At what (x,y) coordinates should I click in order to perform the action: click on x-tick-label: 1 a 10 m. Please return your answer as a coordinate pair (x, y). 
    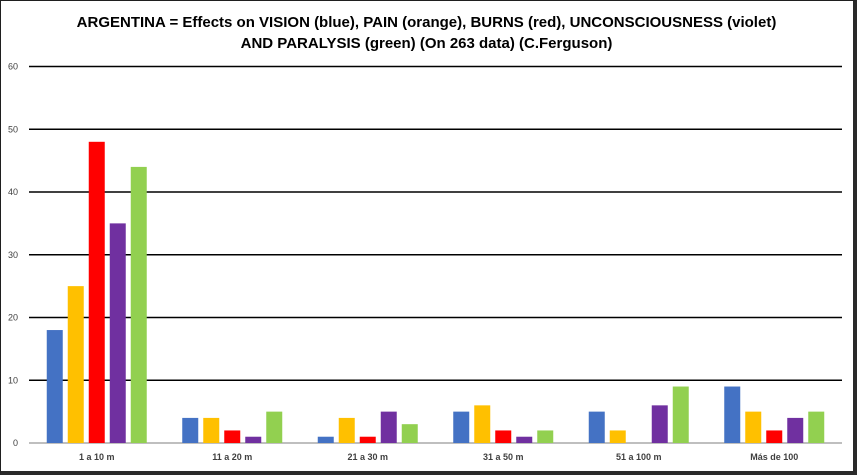
    Looking at the image, I should click on (97, 457).